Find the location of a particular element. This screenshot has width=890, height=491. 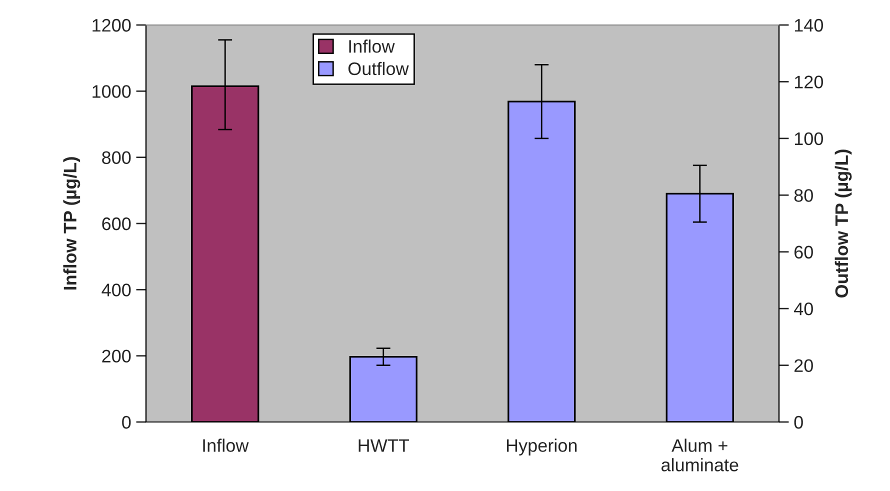

y2-tick-label: 60 is located at coordinates (803, 252).